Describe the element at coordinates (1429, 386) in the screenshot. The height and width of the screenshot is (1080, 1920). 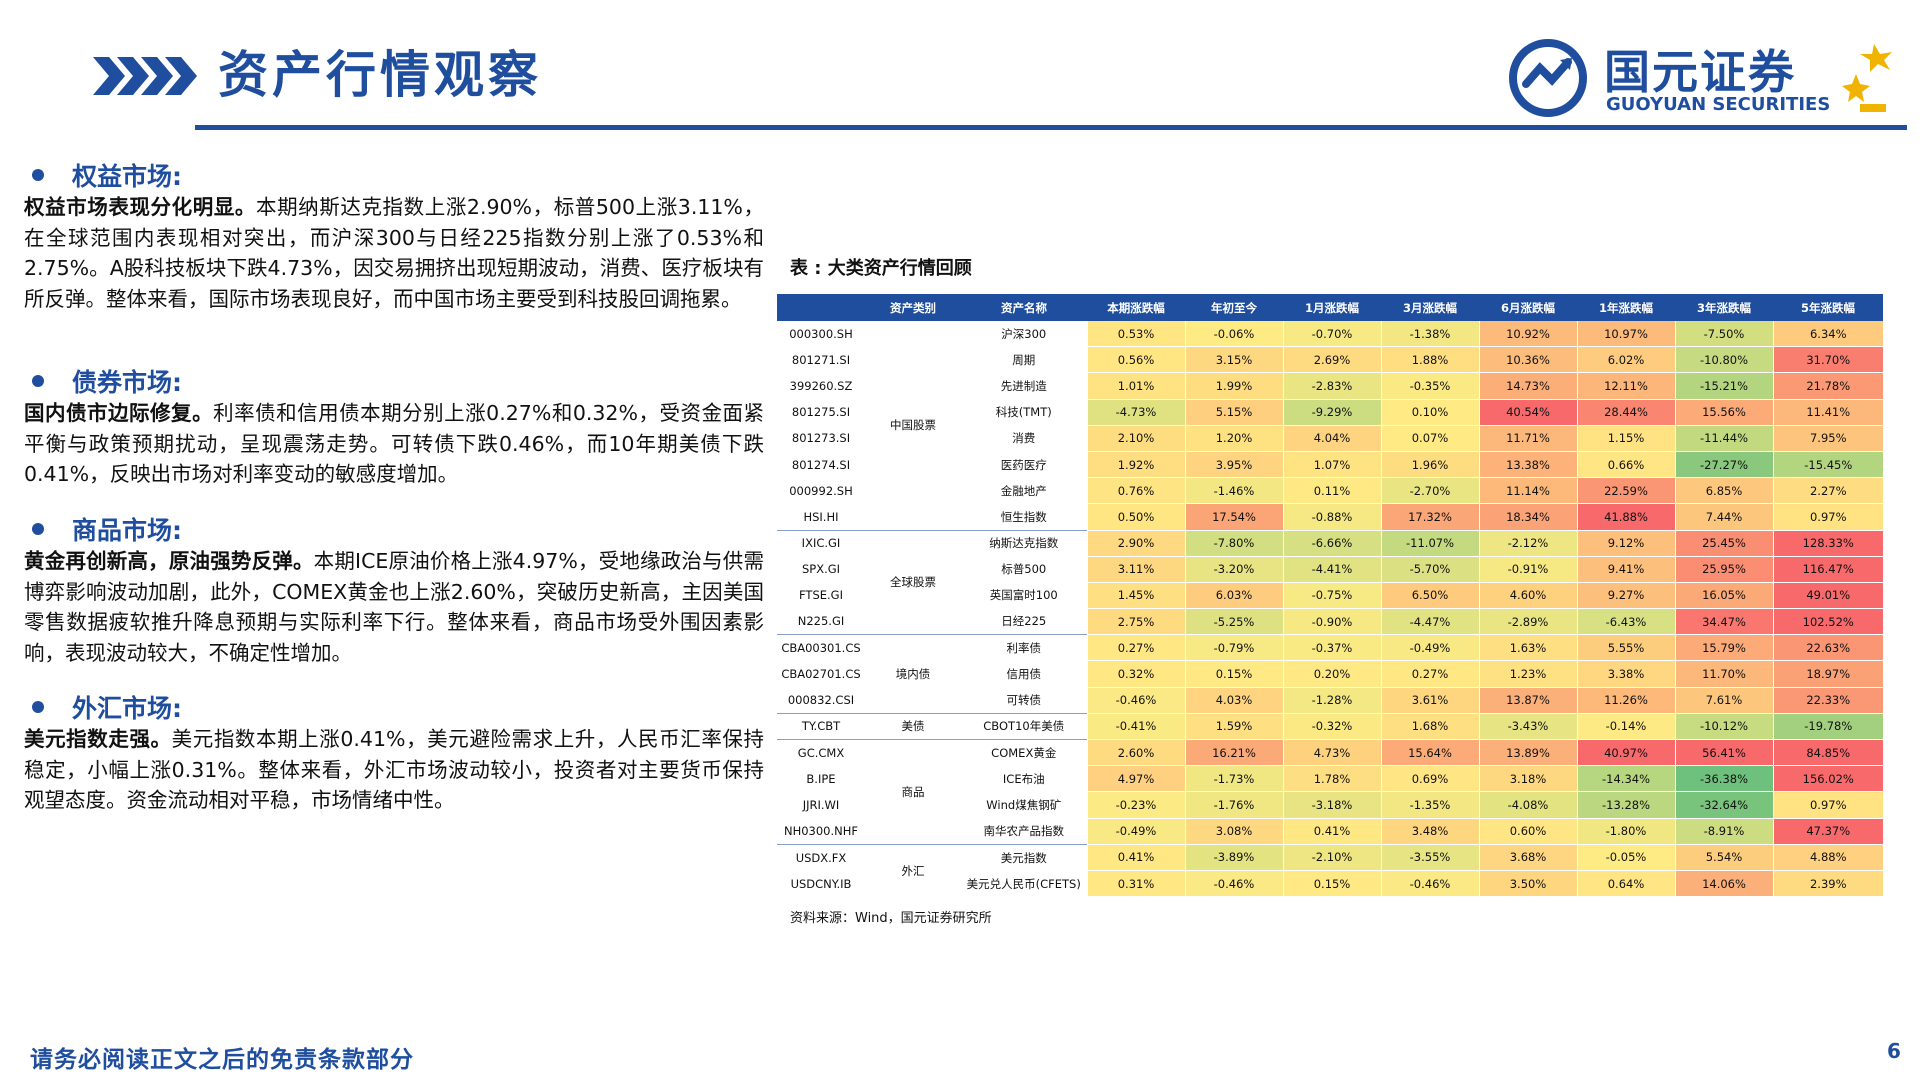
I see `return-cell: -0.35%` at that location.